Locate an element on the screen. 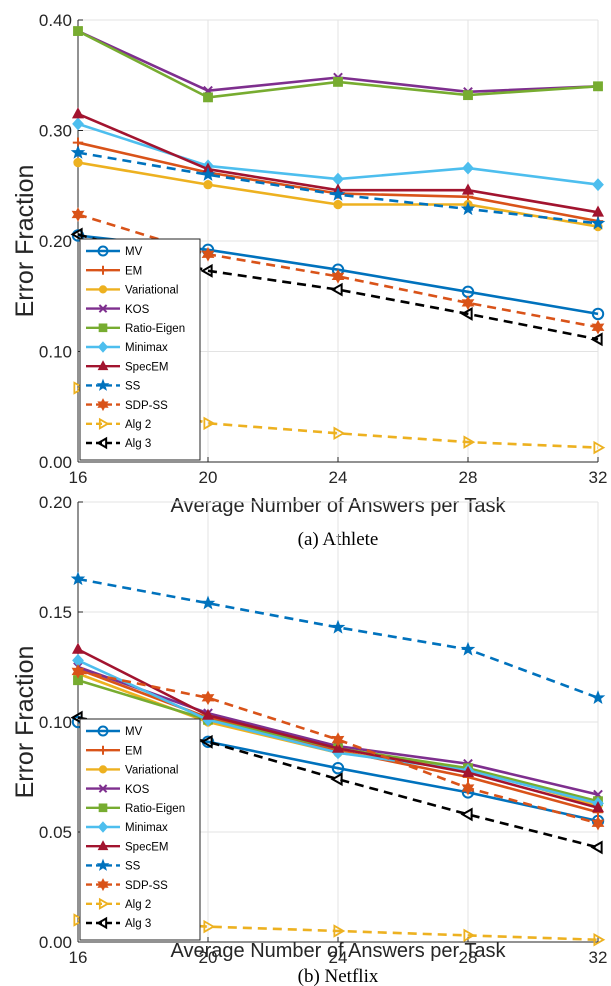  x-axis-label: Average Number of Answers per Task is located at coordinates (339, 951).